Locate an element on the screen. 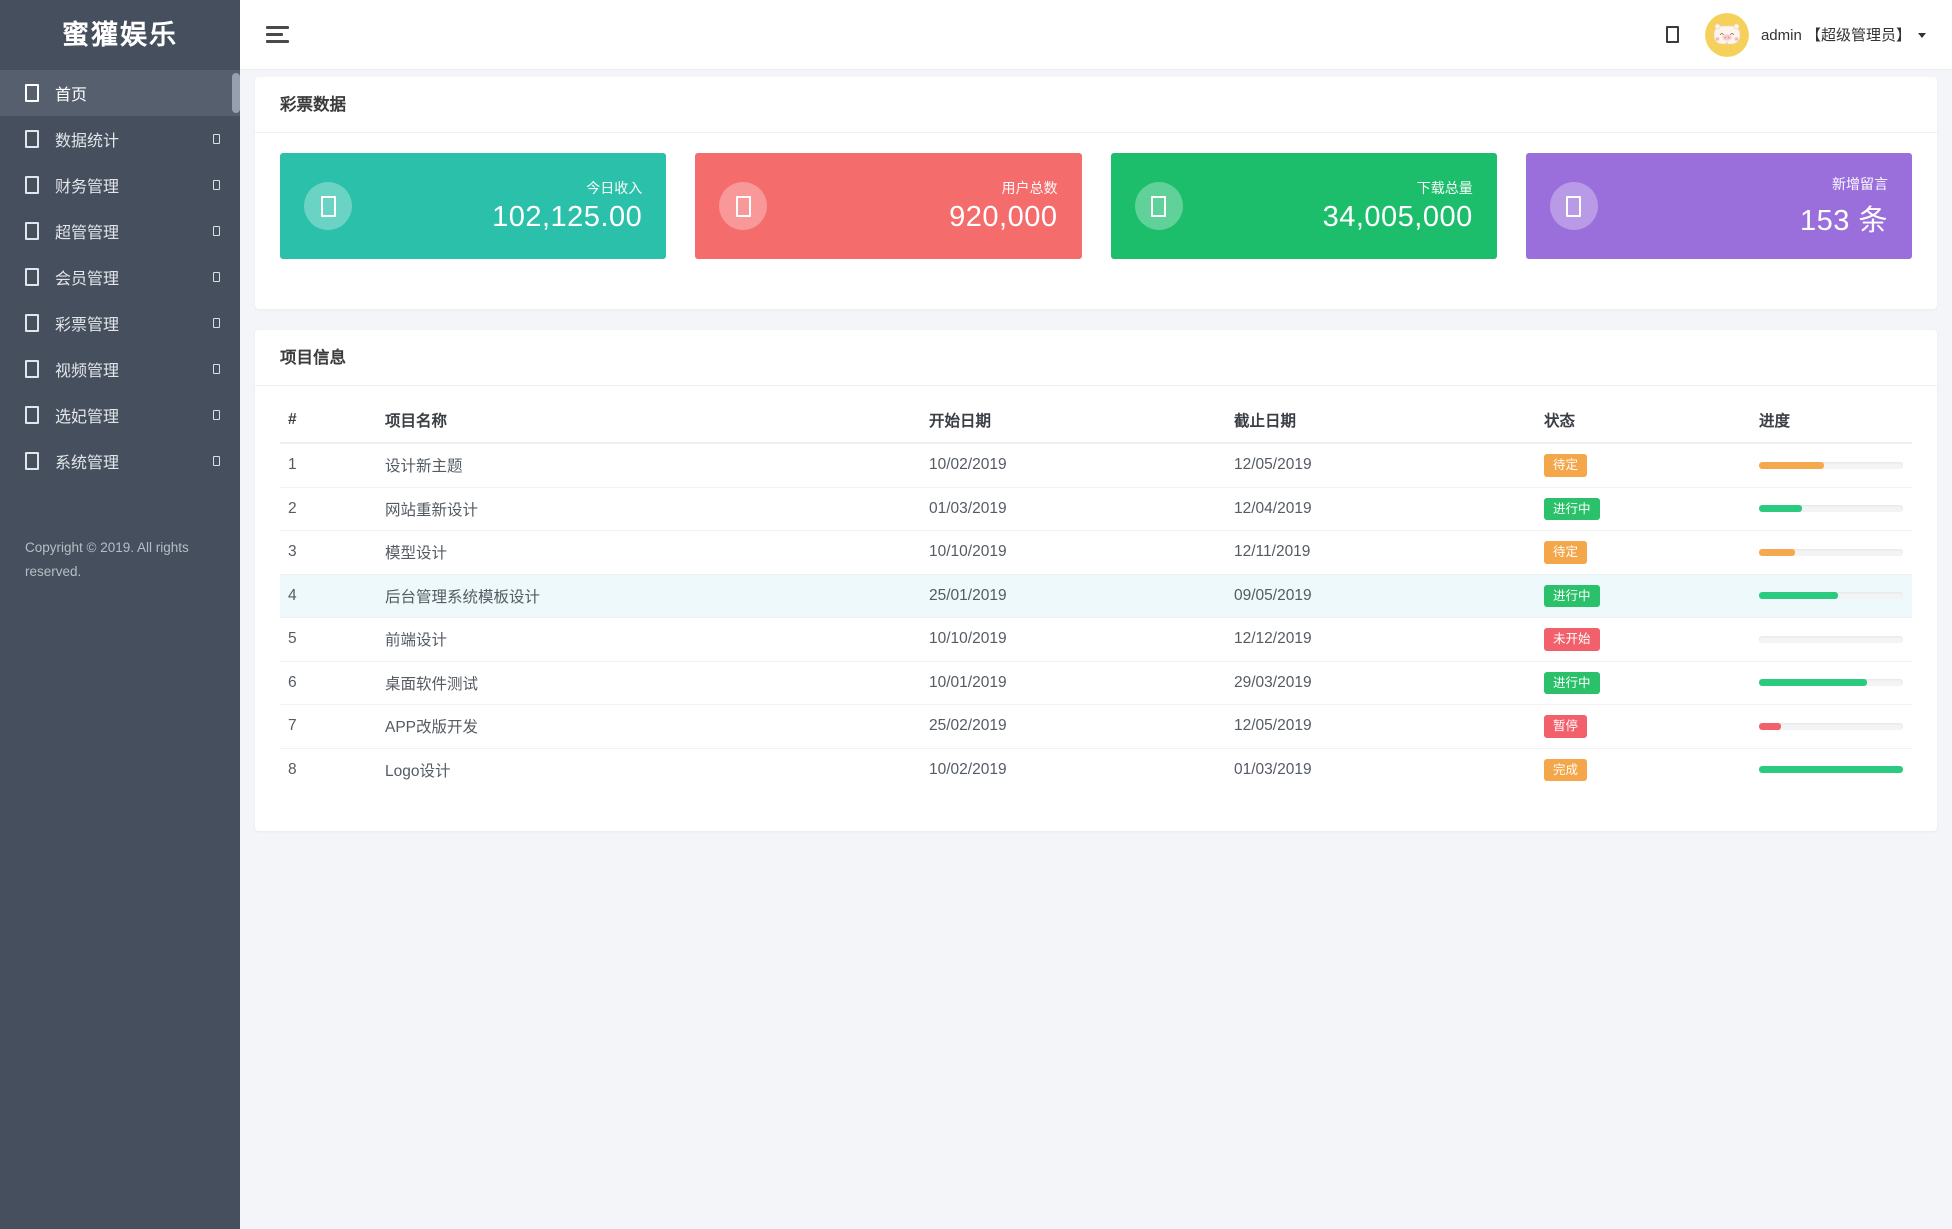 This screenshot has width=1952, height=1229. row-end: 29/03/2019 is located at coordinates (1381, 683).